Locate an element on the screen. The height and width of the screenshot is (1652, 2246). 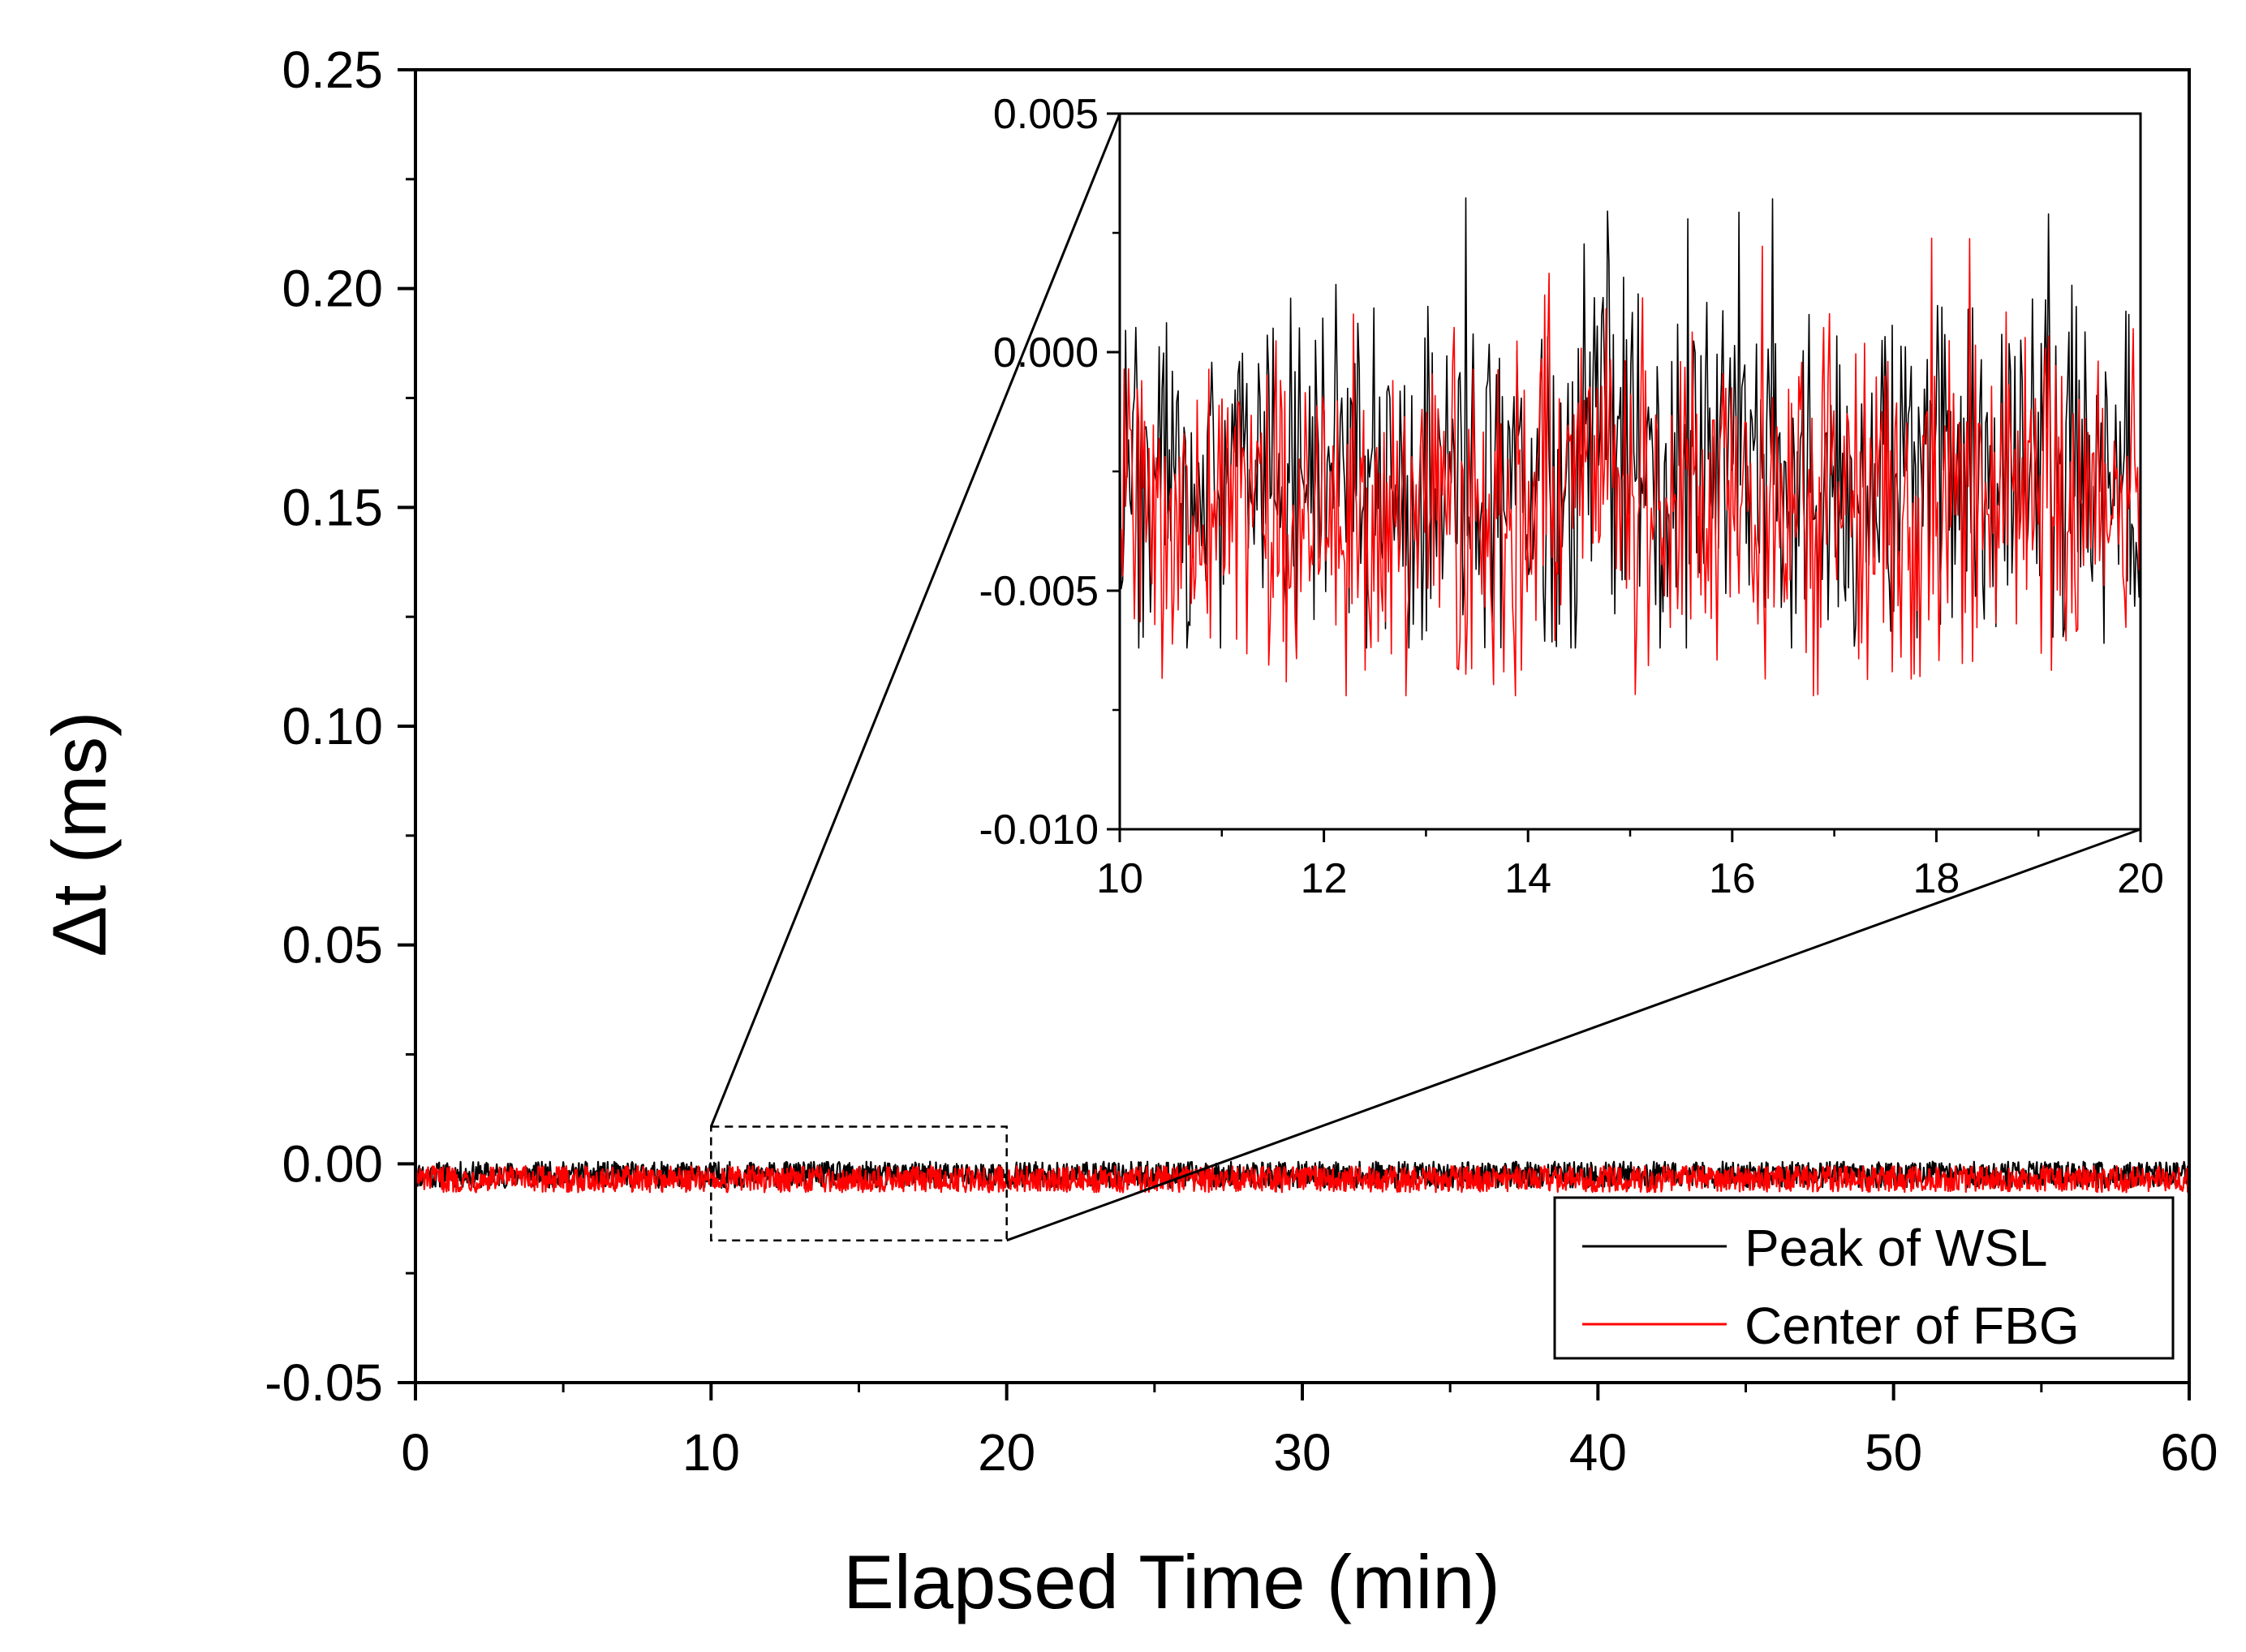
inset-y-tick-label: 0.005 is located at coordinates (1046, 114).